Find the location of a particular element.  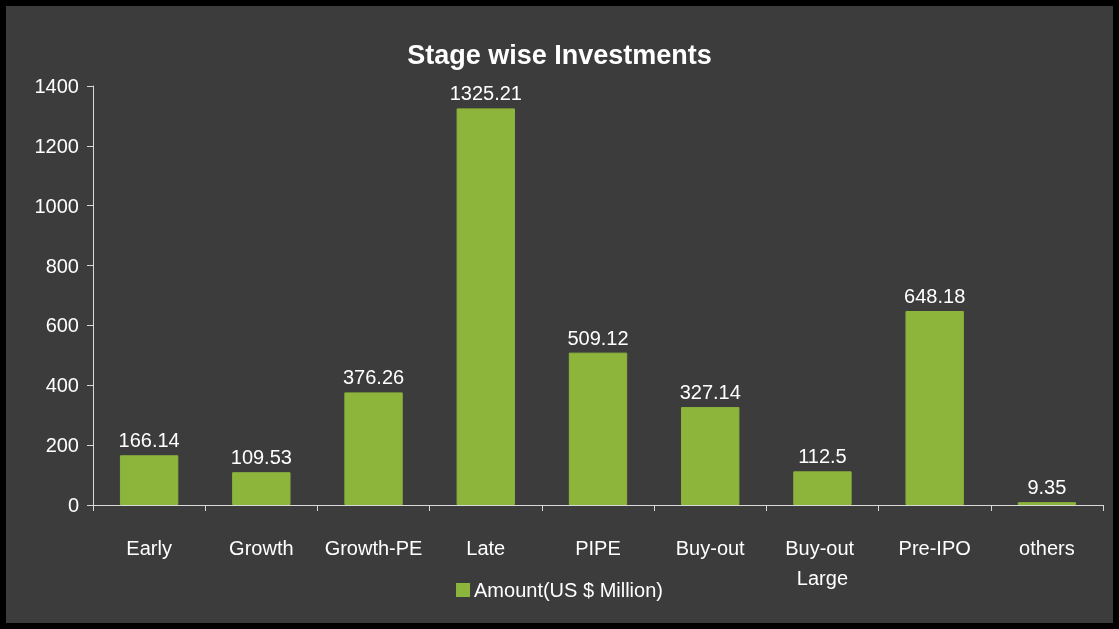

x-tick-label: others is located at coordinates (1047, 548).